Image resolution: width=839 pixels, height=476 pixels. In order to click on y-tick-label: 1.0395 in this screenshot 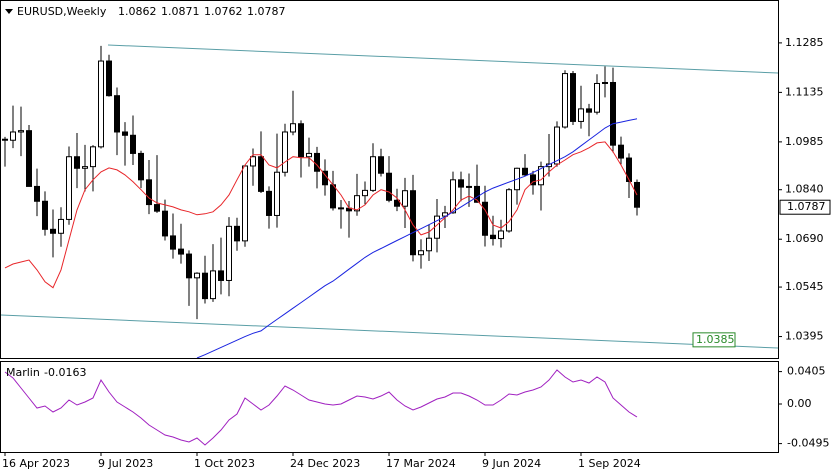, I will do `click(804, 336)`.